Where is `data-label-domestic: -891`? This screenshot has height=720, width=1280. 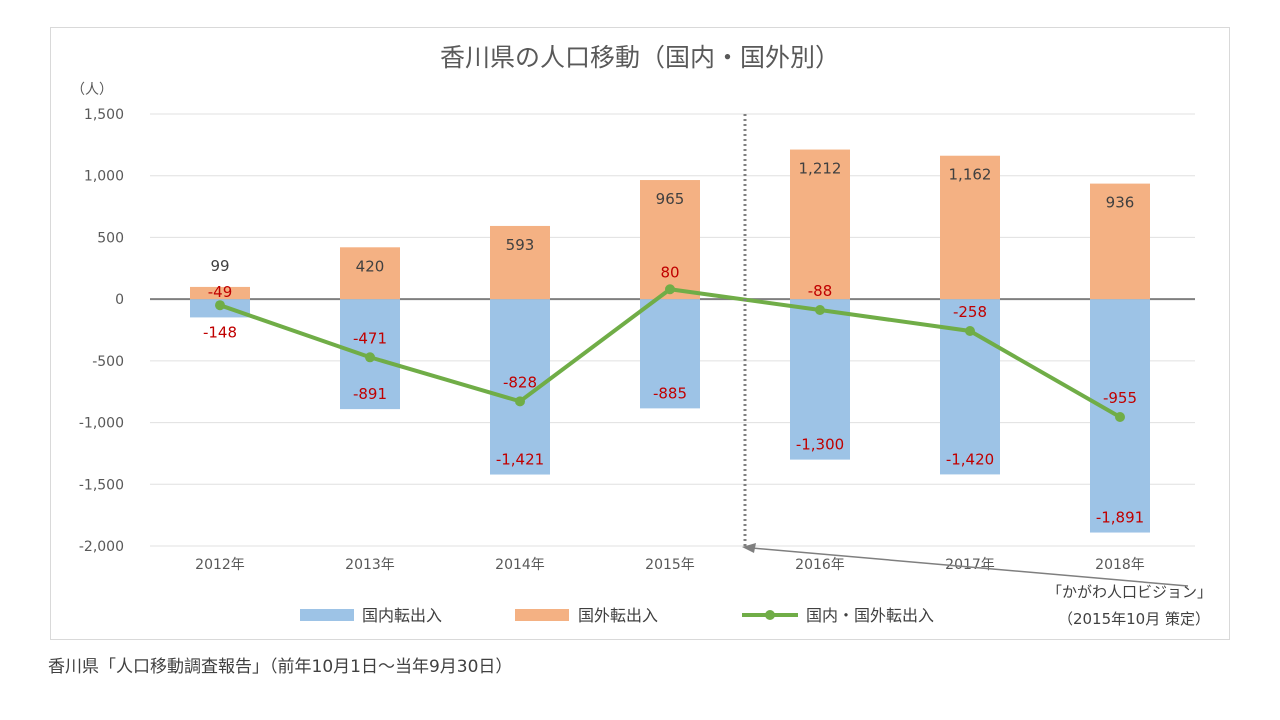 data-label-domestic: -891 is located at coordinates (370, 394).